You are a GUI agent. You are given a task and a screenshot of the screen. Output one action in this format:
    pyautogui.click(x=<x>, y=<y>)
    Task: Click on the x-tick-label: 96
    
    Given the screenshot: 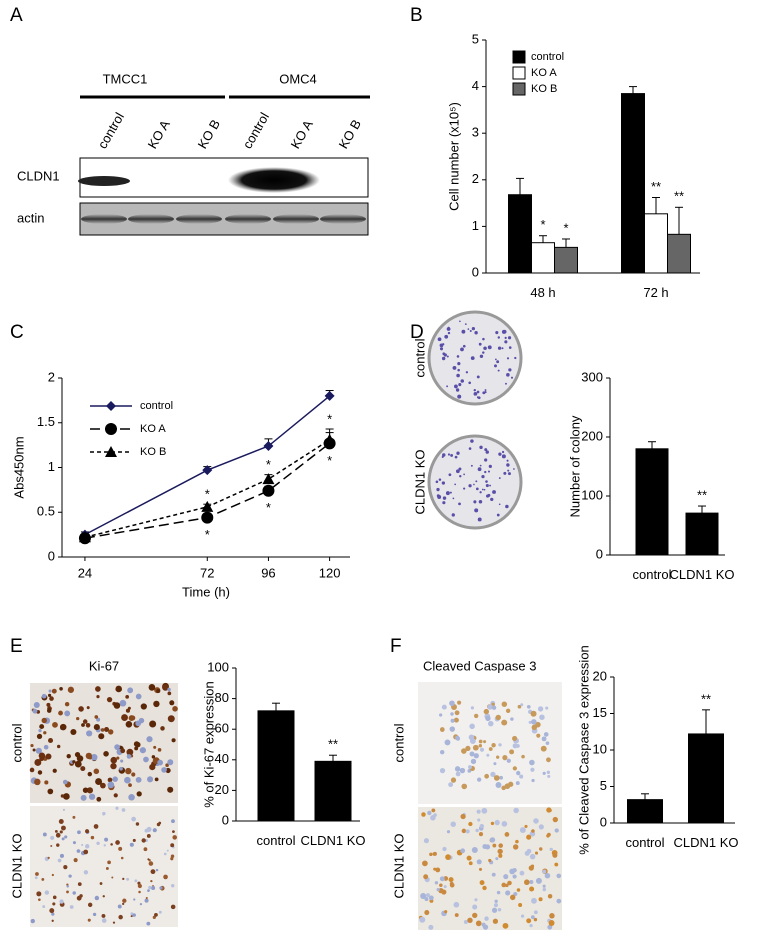 What is the action you would take?
    pyautogui.click(x=268, y=572)
    